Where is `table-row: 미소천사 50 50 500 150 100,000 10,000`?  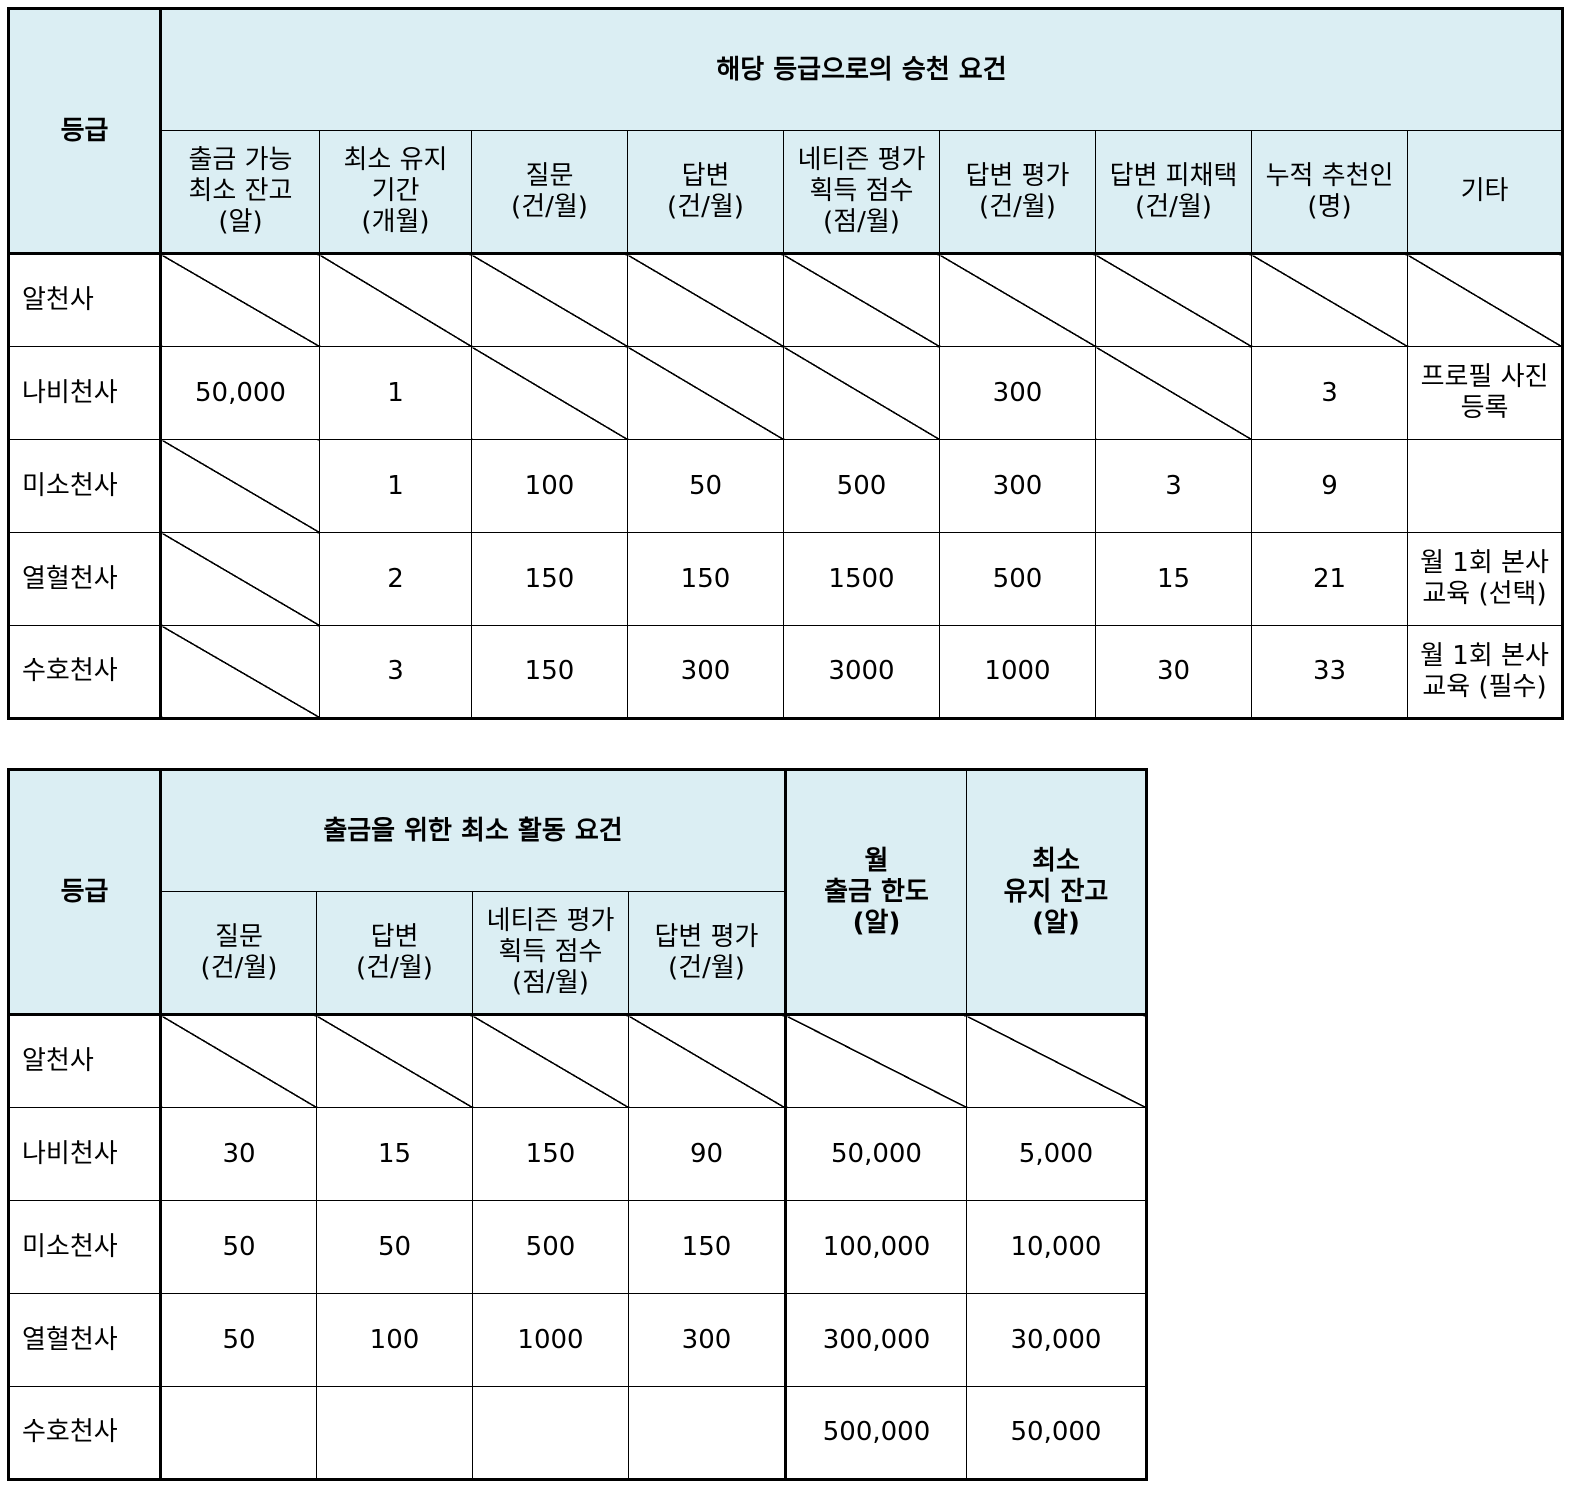
table-row: 미소천사 50 50 500 150 100,000 10,000 is located at coordinates (577, 1247).